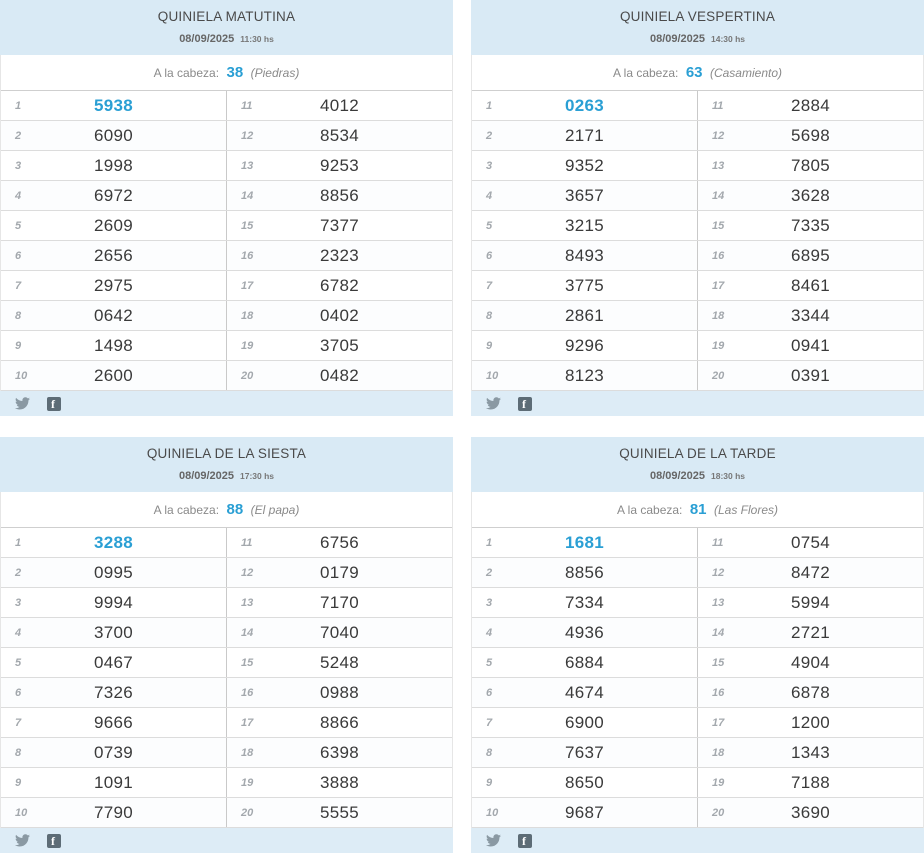  What do you see at coordinates (585, 165) in the screenshot?
I see `result-cell: 3 9352` at bounding box center [585, 165].